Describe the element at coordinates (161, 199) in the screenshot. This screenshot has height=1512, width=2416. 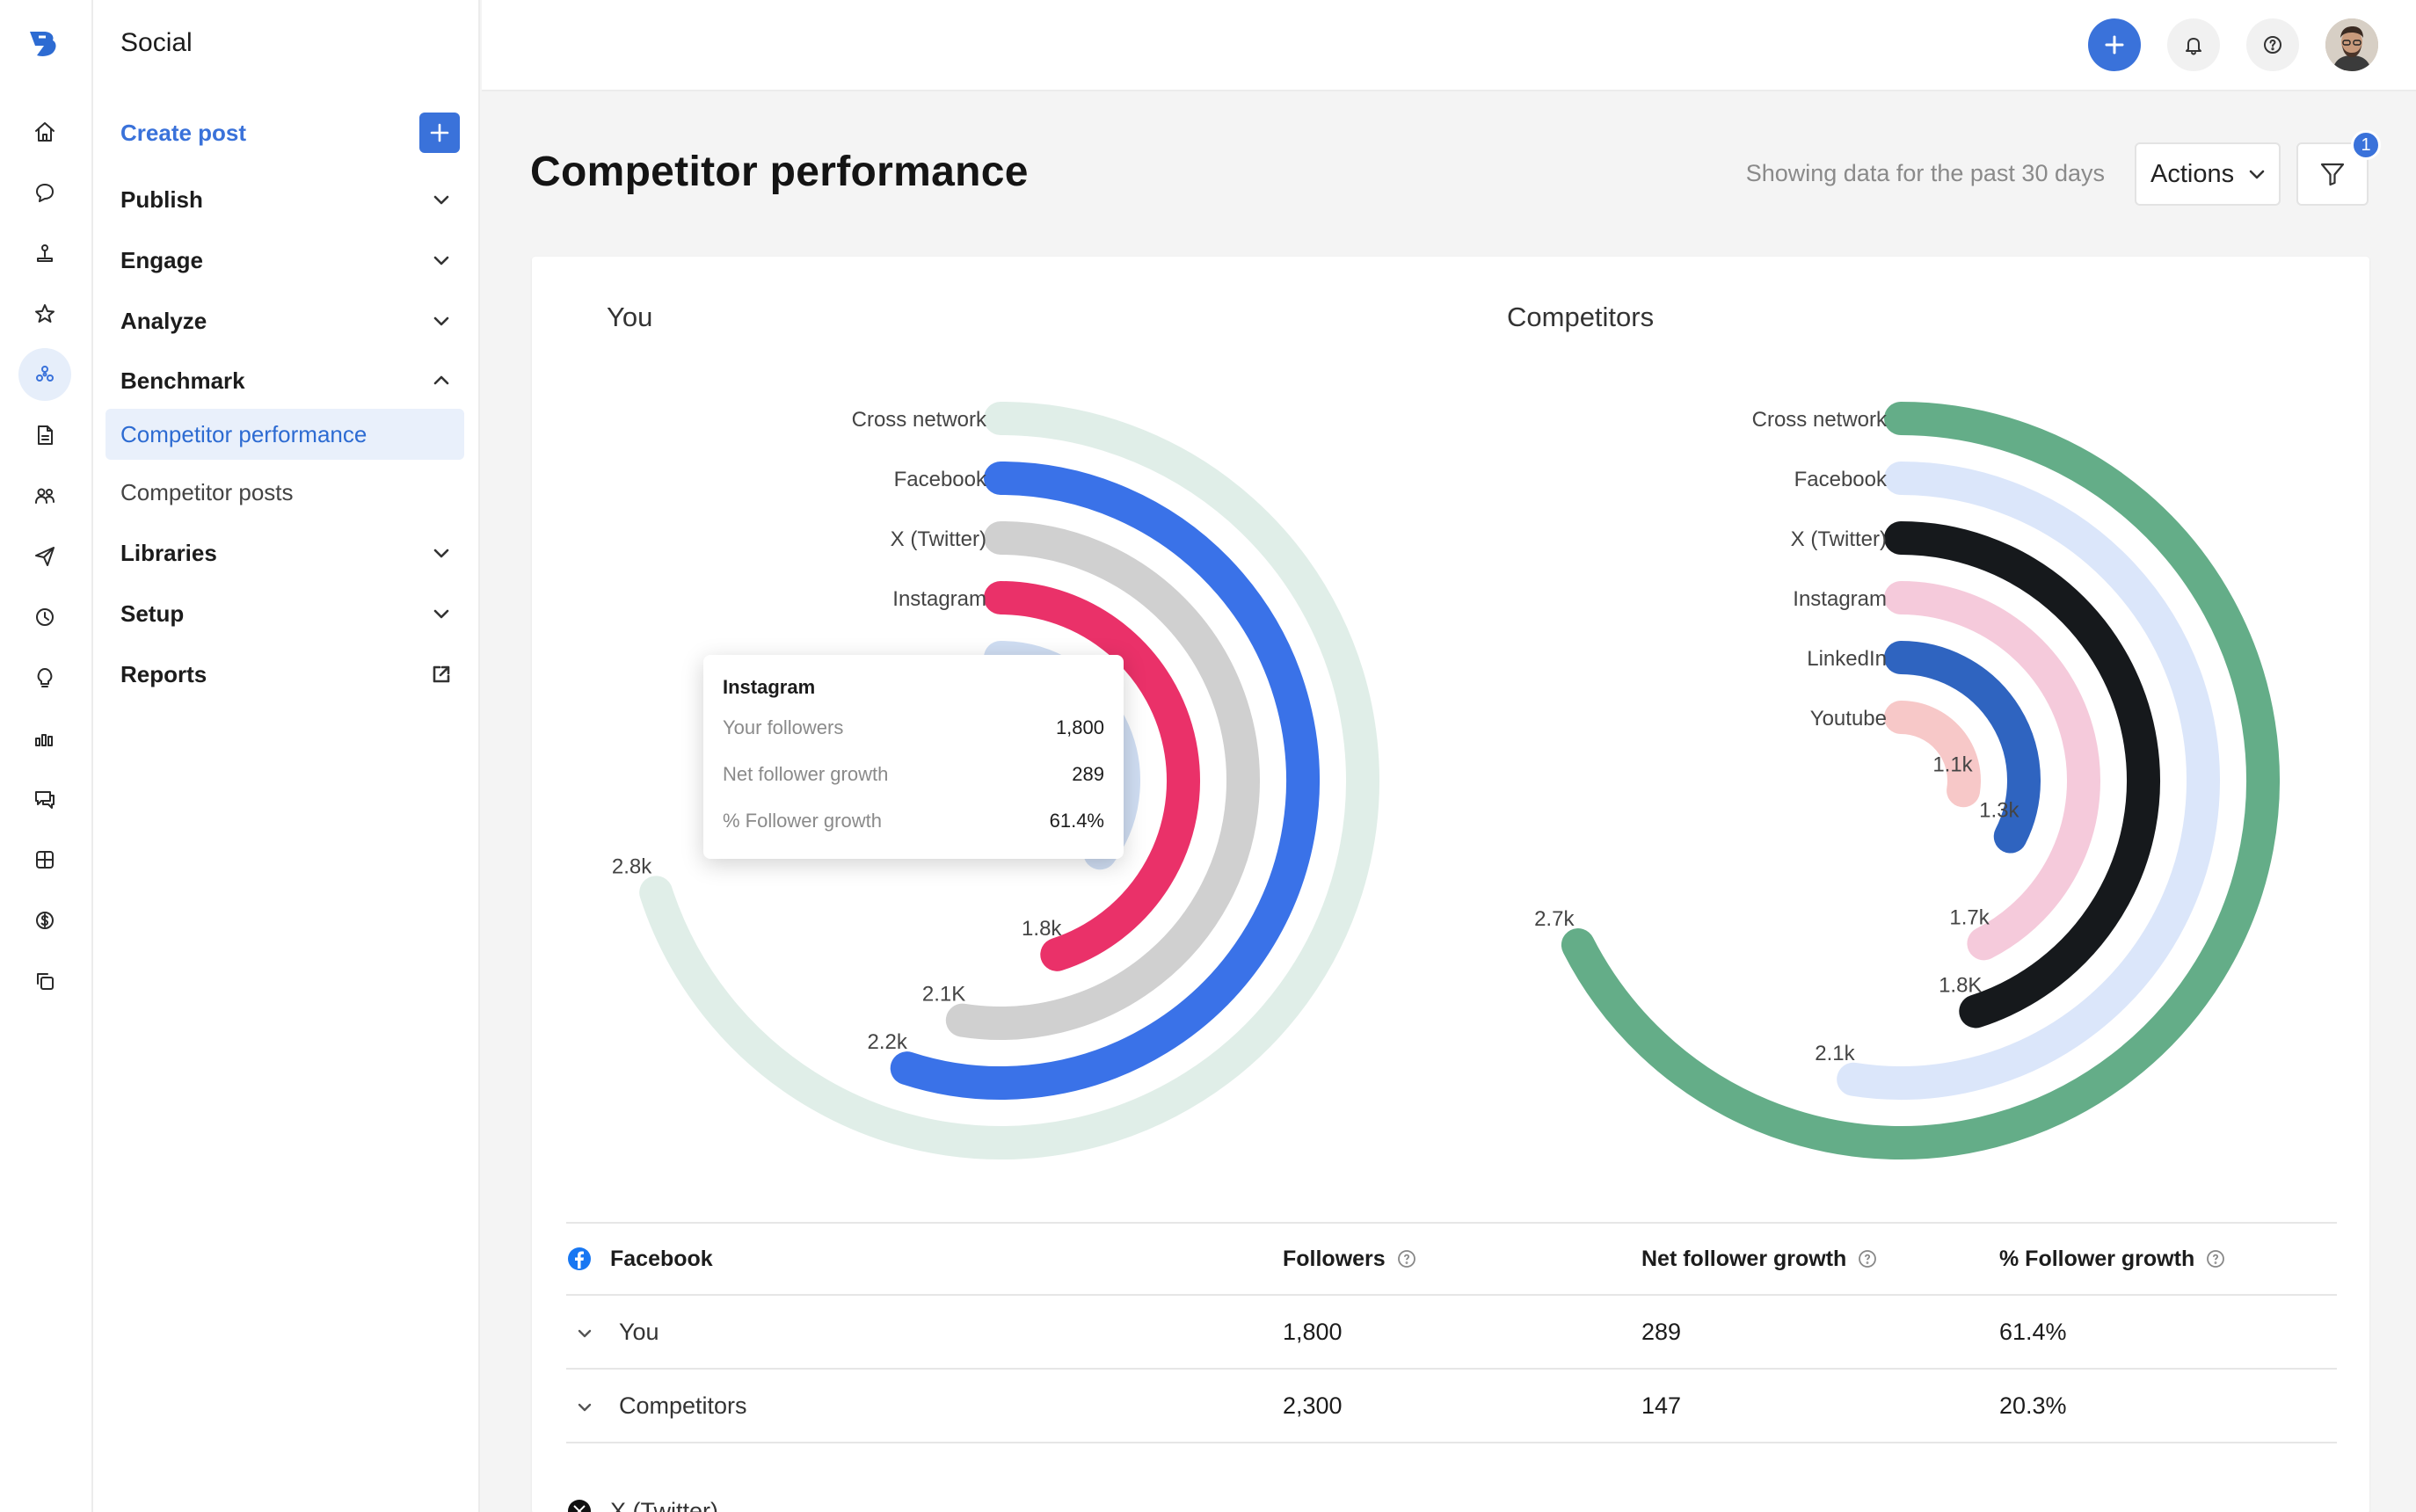
I see `nav-item-label: Publish` at that location.